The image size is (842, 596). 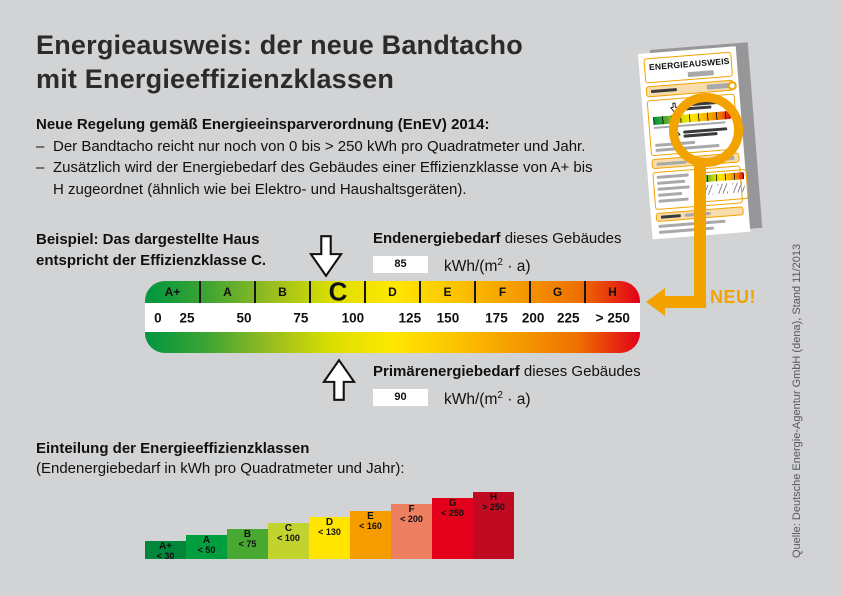 What do you see at coordinates (329, 532) in the screenshot?
I see `stair-bar-threshold: < 130` at bounding box center [329, 532].